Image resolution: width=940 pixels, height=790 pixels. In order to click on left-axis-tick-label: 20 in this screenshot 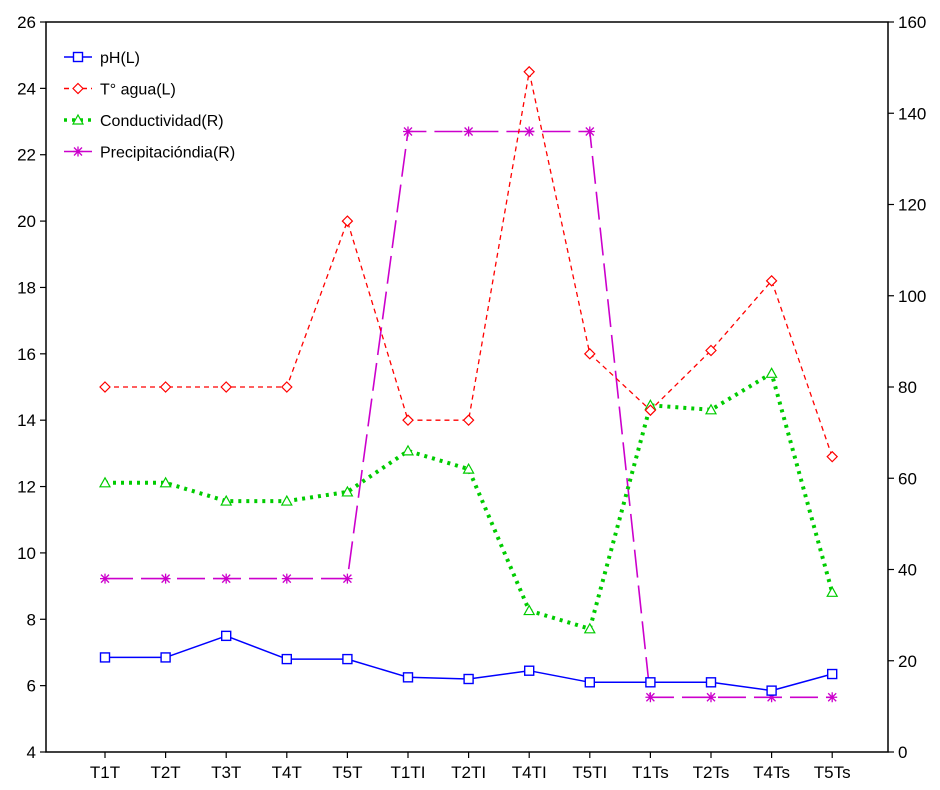, I will do `click(26, 221)`.